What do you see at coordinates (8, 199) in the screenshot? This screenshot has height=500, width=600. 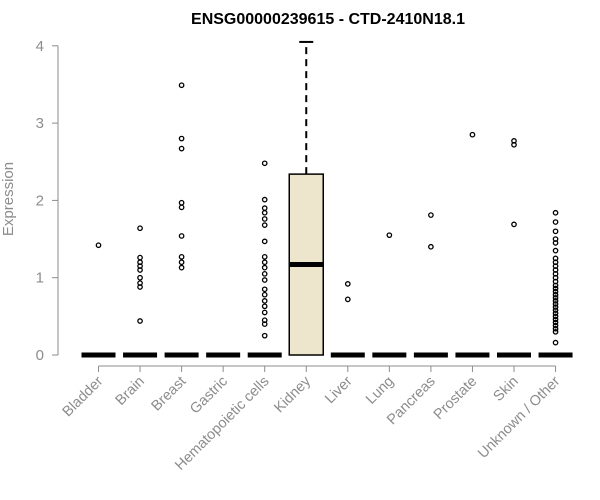 I see `y-axis-label: Expression` at bounding box center [8, 199].